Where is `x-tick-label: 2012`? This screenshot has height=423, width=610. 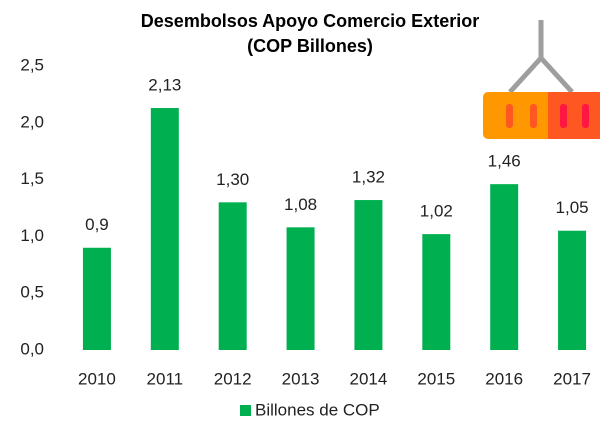
x-tick-label: 2012 is located at coordinates (233, 378).